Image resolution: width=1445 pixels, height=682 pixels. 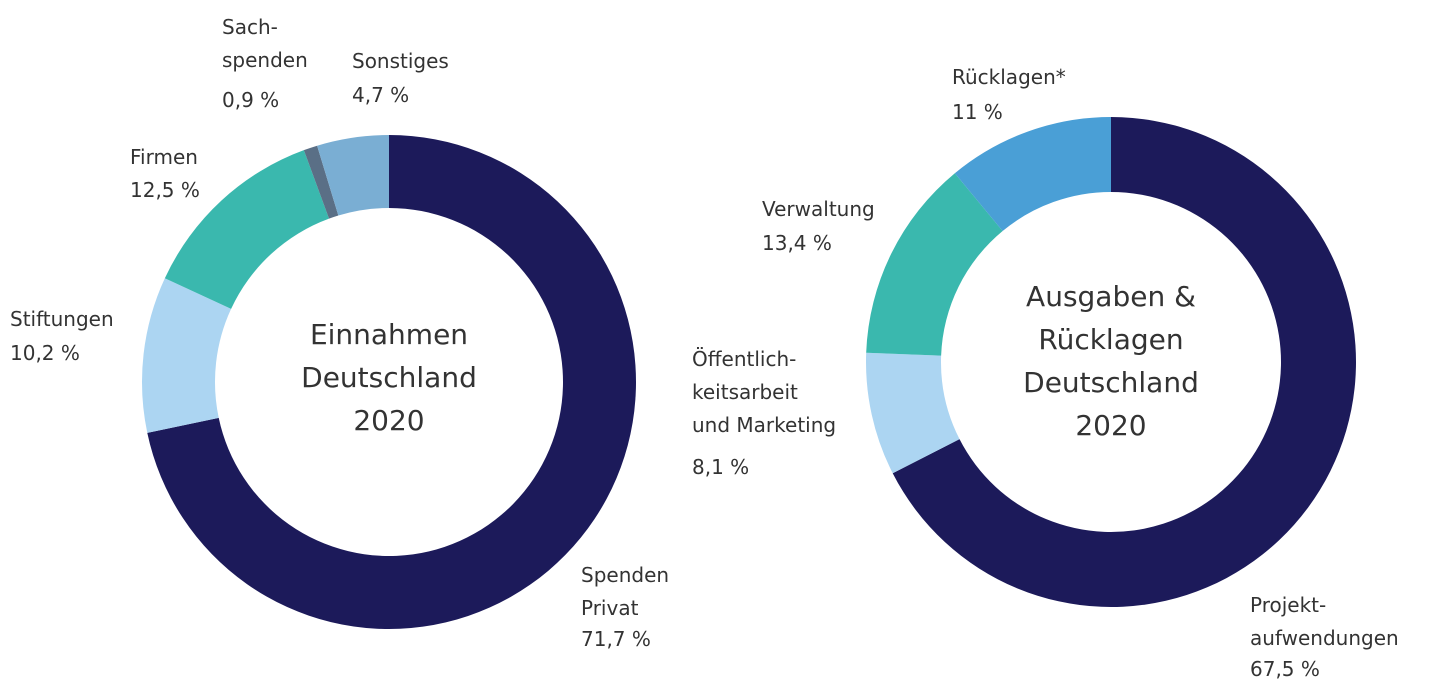 I want to click on segment-value: 0,9 %, so click(x=250, y=100).